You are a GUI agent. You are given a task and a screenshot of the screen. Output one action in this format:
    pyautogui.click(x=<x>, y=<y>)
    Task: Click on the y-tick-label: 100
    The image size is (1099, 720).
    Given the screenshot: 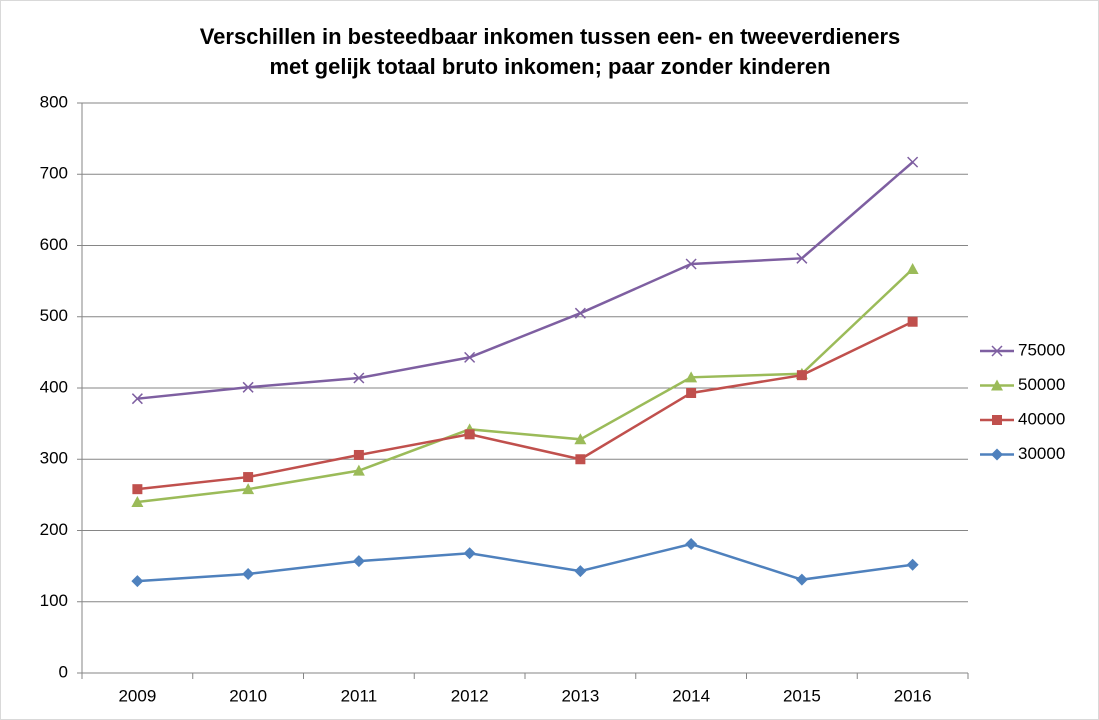 What is the action you would take?
    pyautogui.click(x=54, y=600)
    